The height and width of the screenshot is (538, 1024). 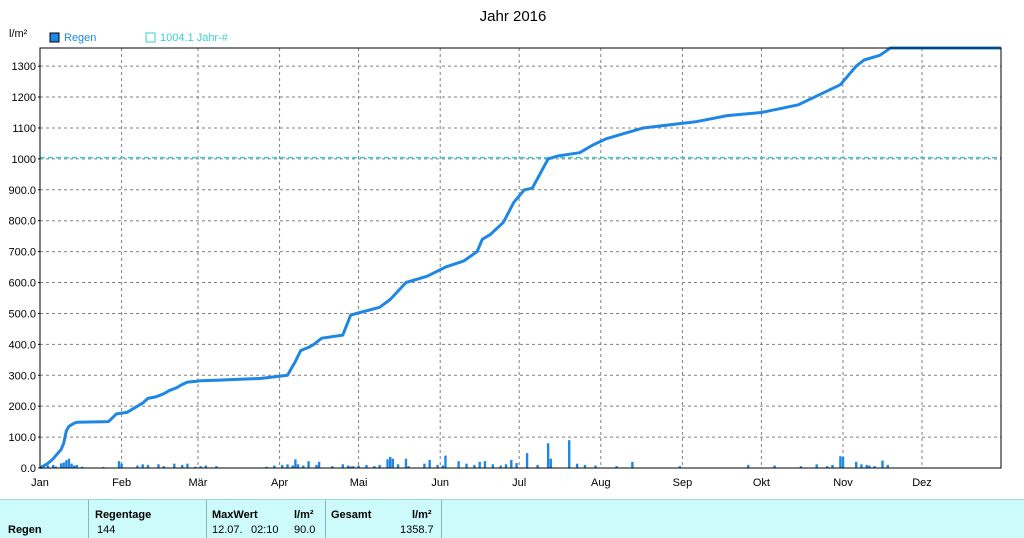 What do you see at coordinates (121, 483) in the screenshot?
I see `x-tick-label: Feb` at bounding box center [121, 483].